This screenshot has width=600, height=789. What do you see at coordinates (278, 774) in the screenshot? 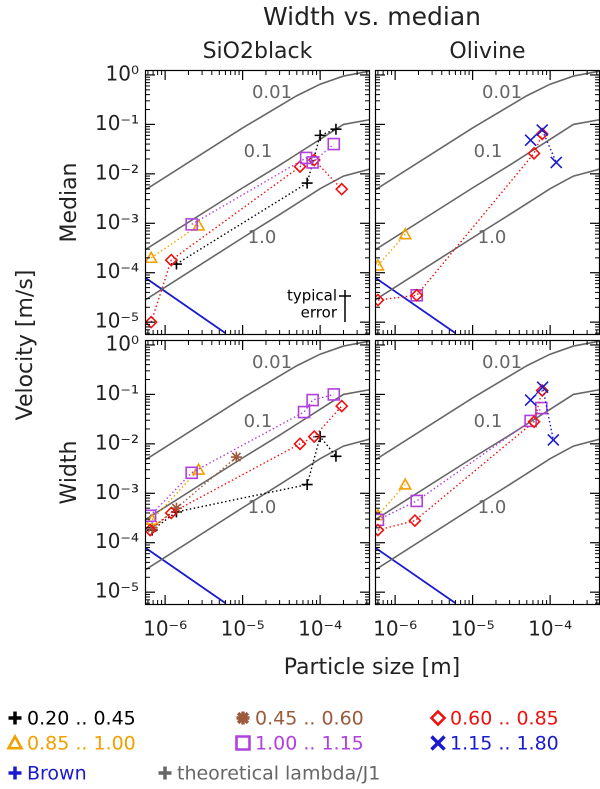
I see `legend-label: theoretical lambda/J1` at bounding box center [278, 774].